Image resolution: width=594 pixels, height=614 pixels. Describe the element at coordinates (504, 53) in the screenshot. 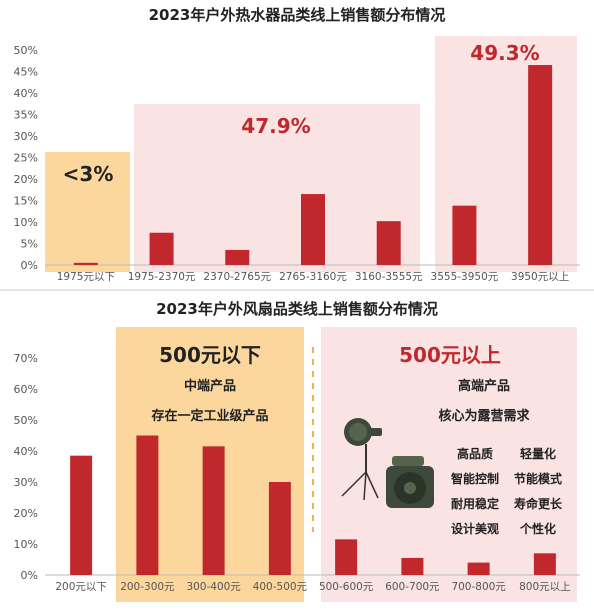

I see `group-label-high: 49.3%` at that location.